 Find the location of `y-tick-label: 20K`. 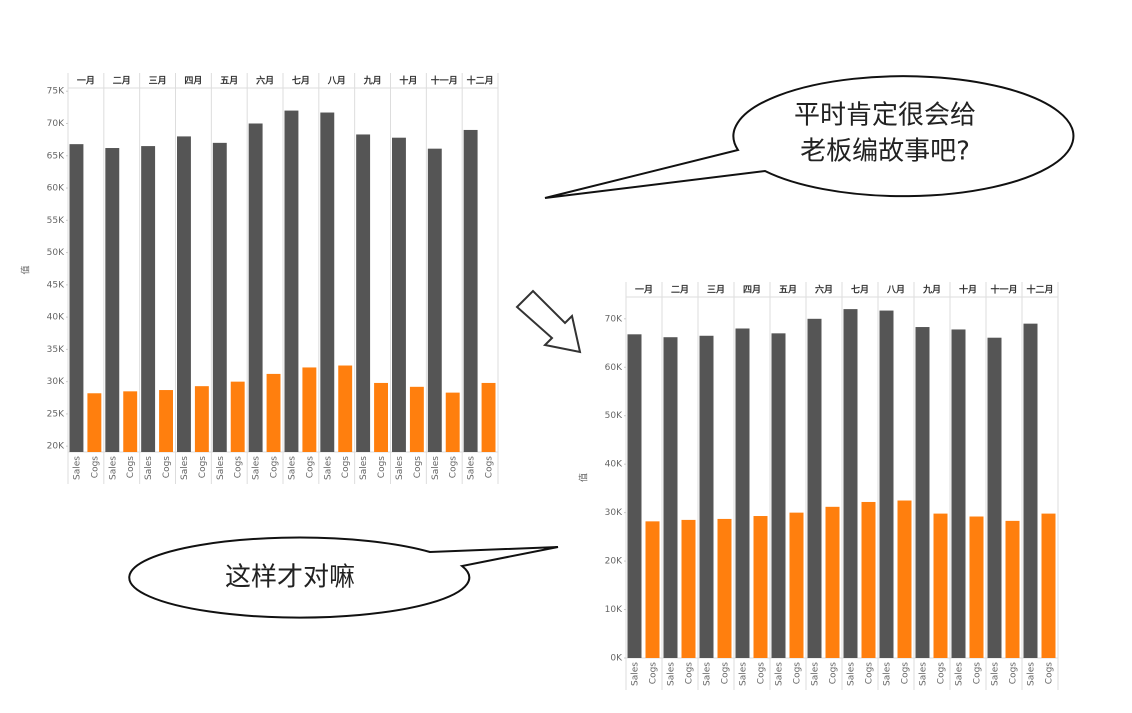

y-tick-label: 20K is located at coordinates (56, 447).